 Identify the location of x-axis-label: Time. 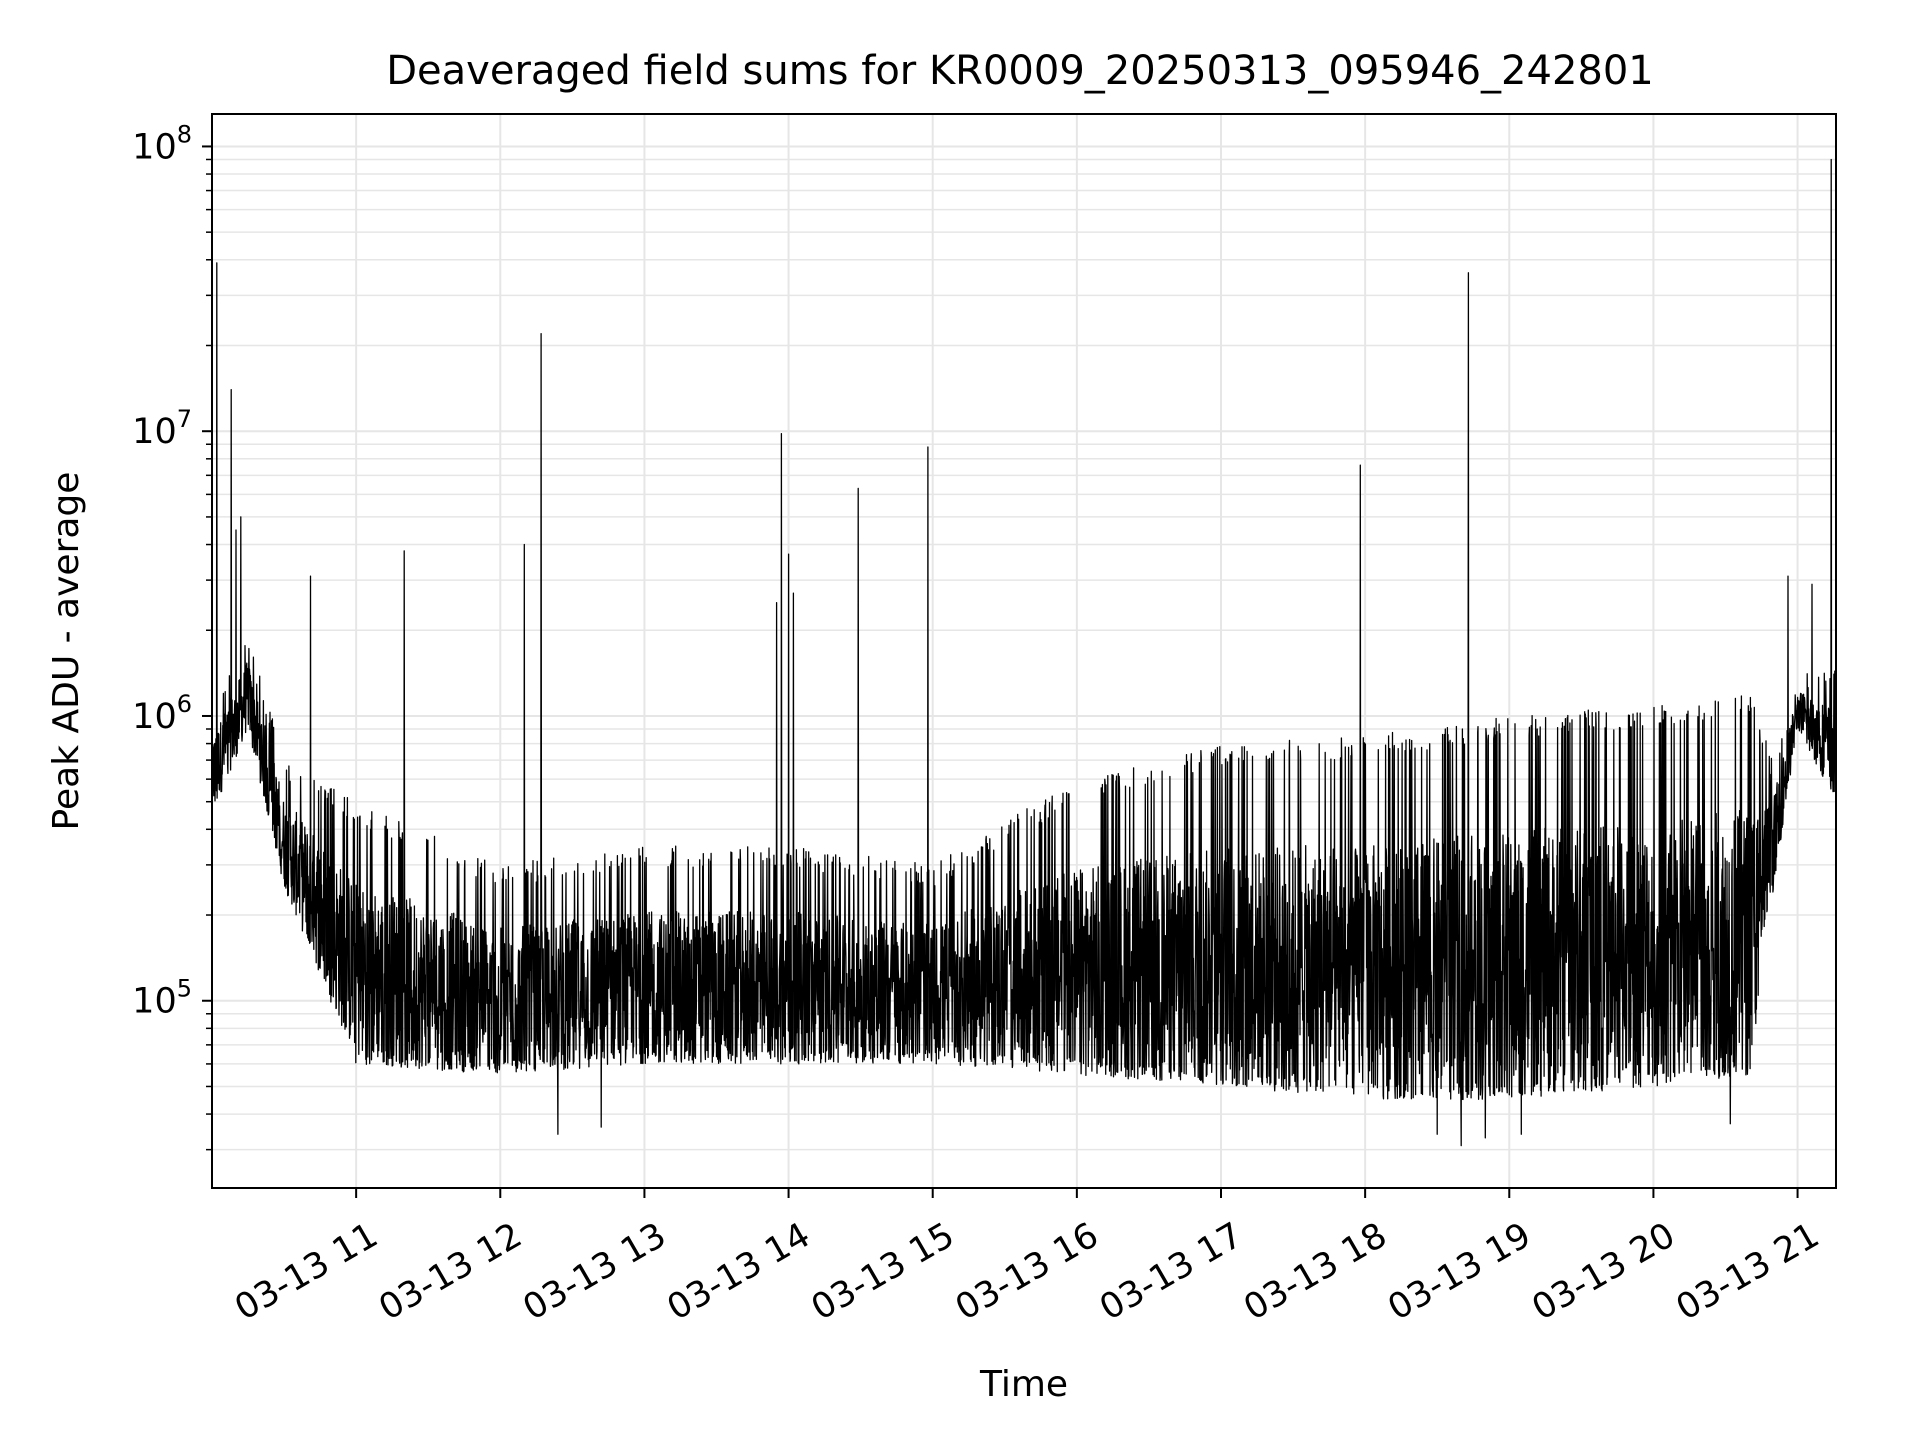
(1023, 1384).